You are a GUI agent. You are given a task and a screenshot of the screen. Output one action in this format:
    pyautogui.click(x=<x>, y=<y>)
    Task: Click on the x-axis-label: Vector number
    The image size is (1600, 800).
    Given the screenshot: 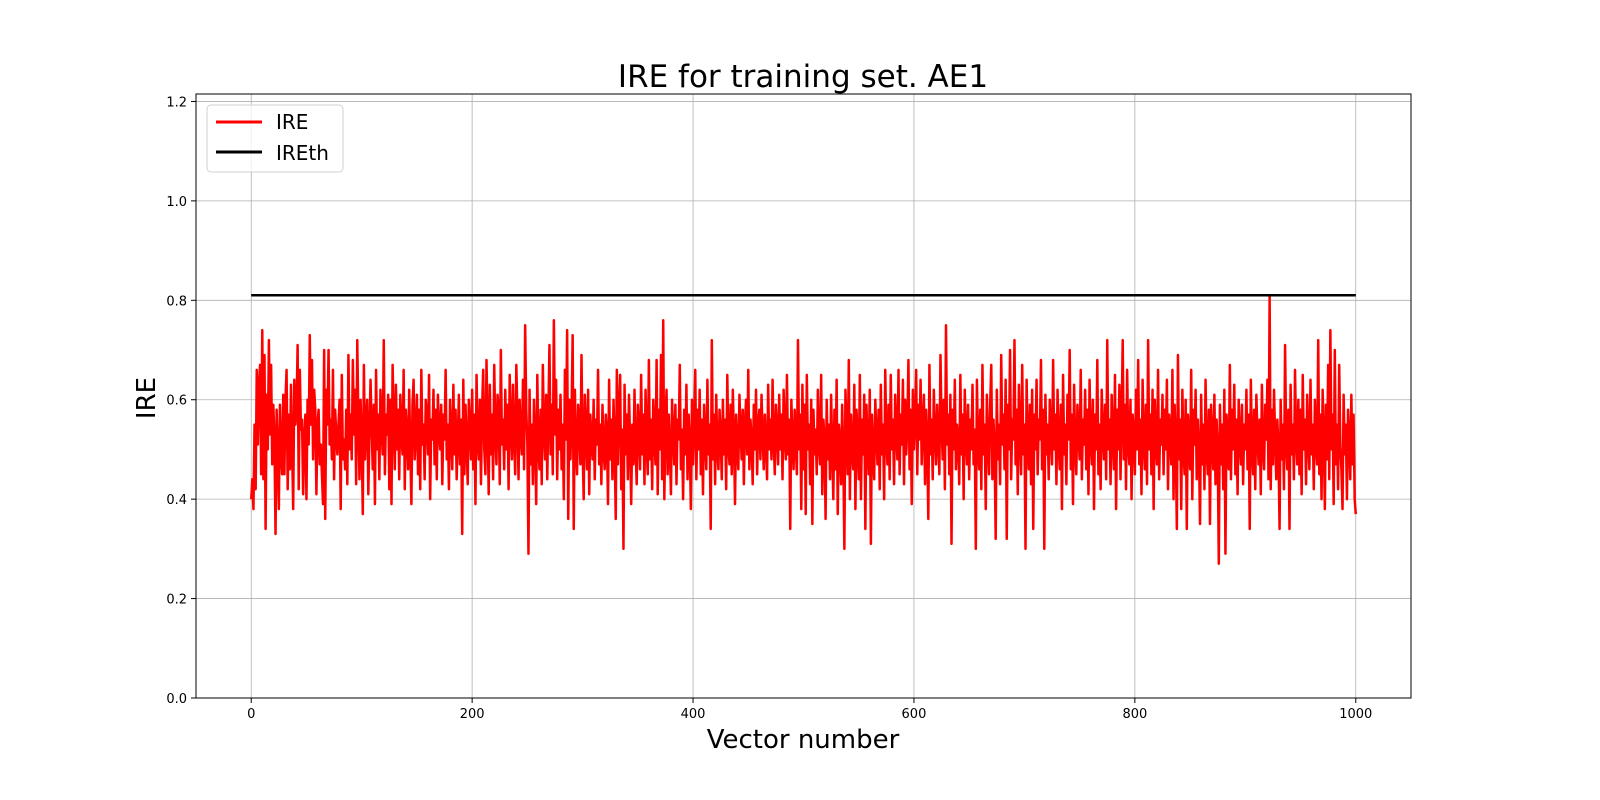 What is the action you would take?
    pyautogui.click(x=803, y=740)
    